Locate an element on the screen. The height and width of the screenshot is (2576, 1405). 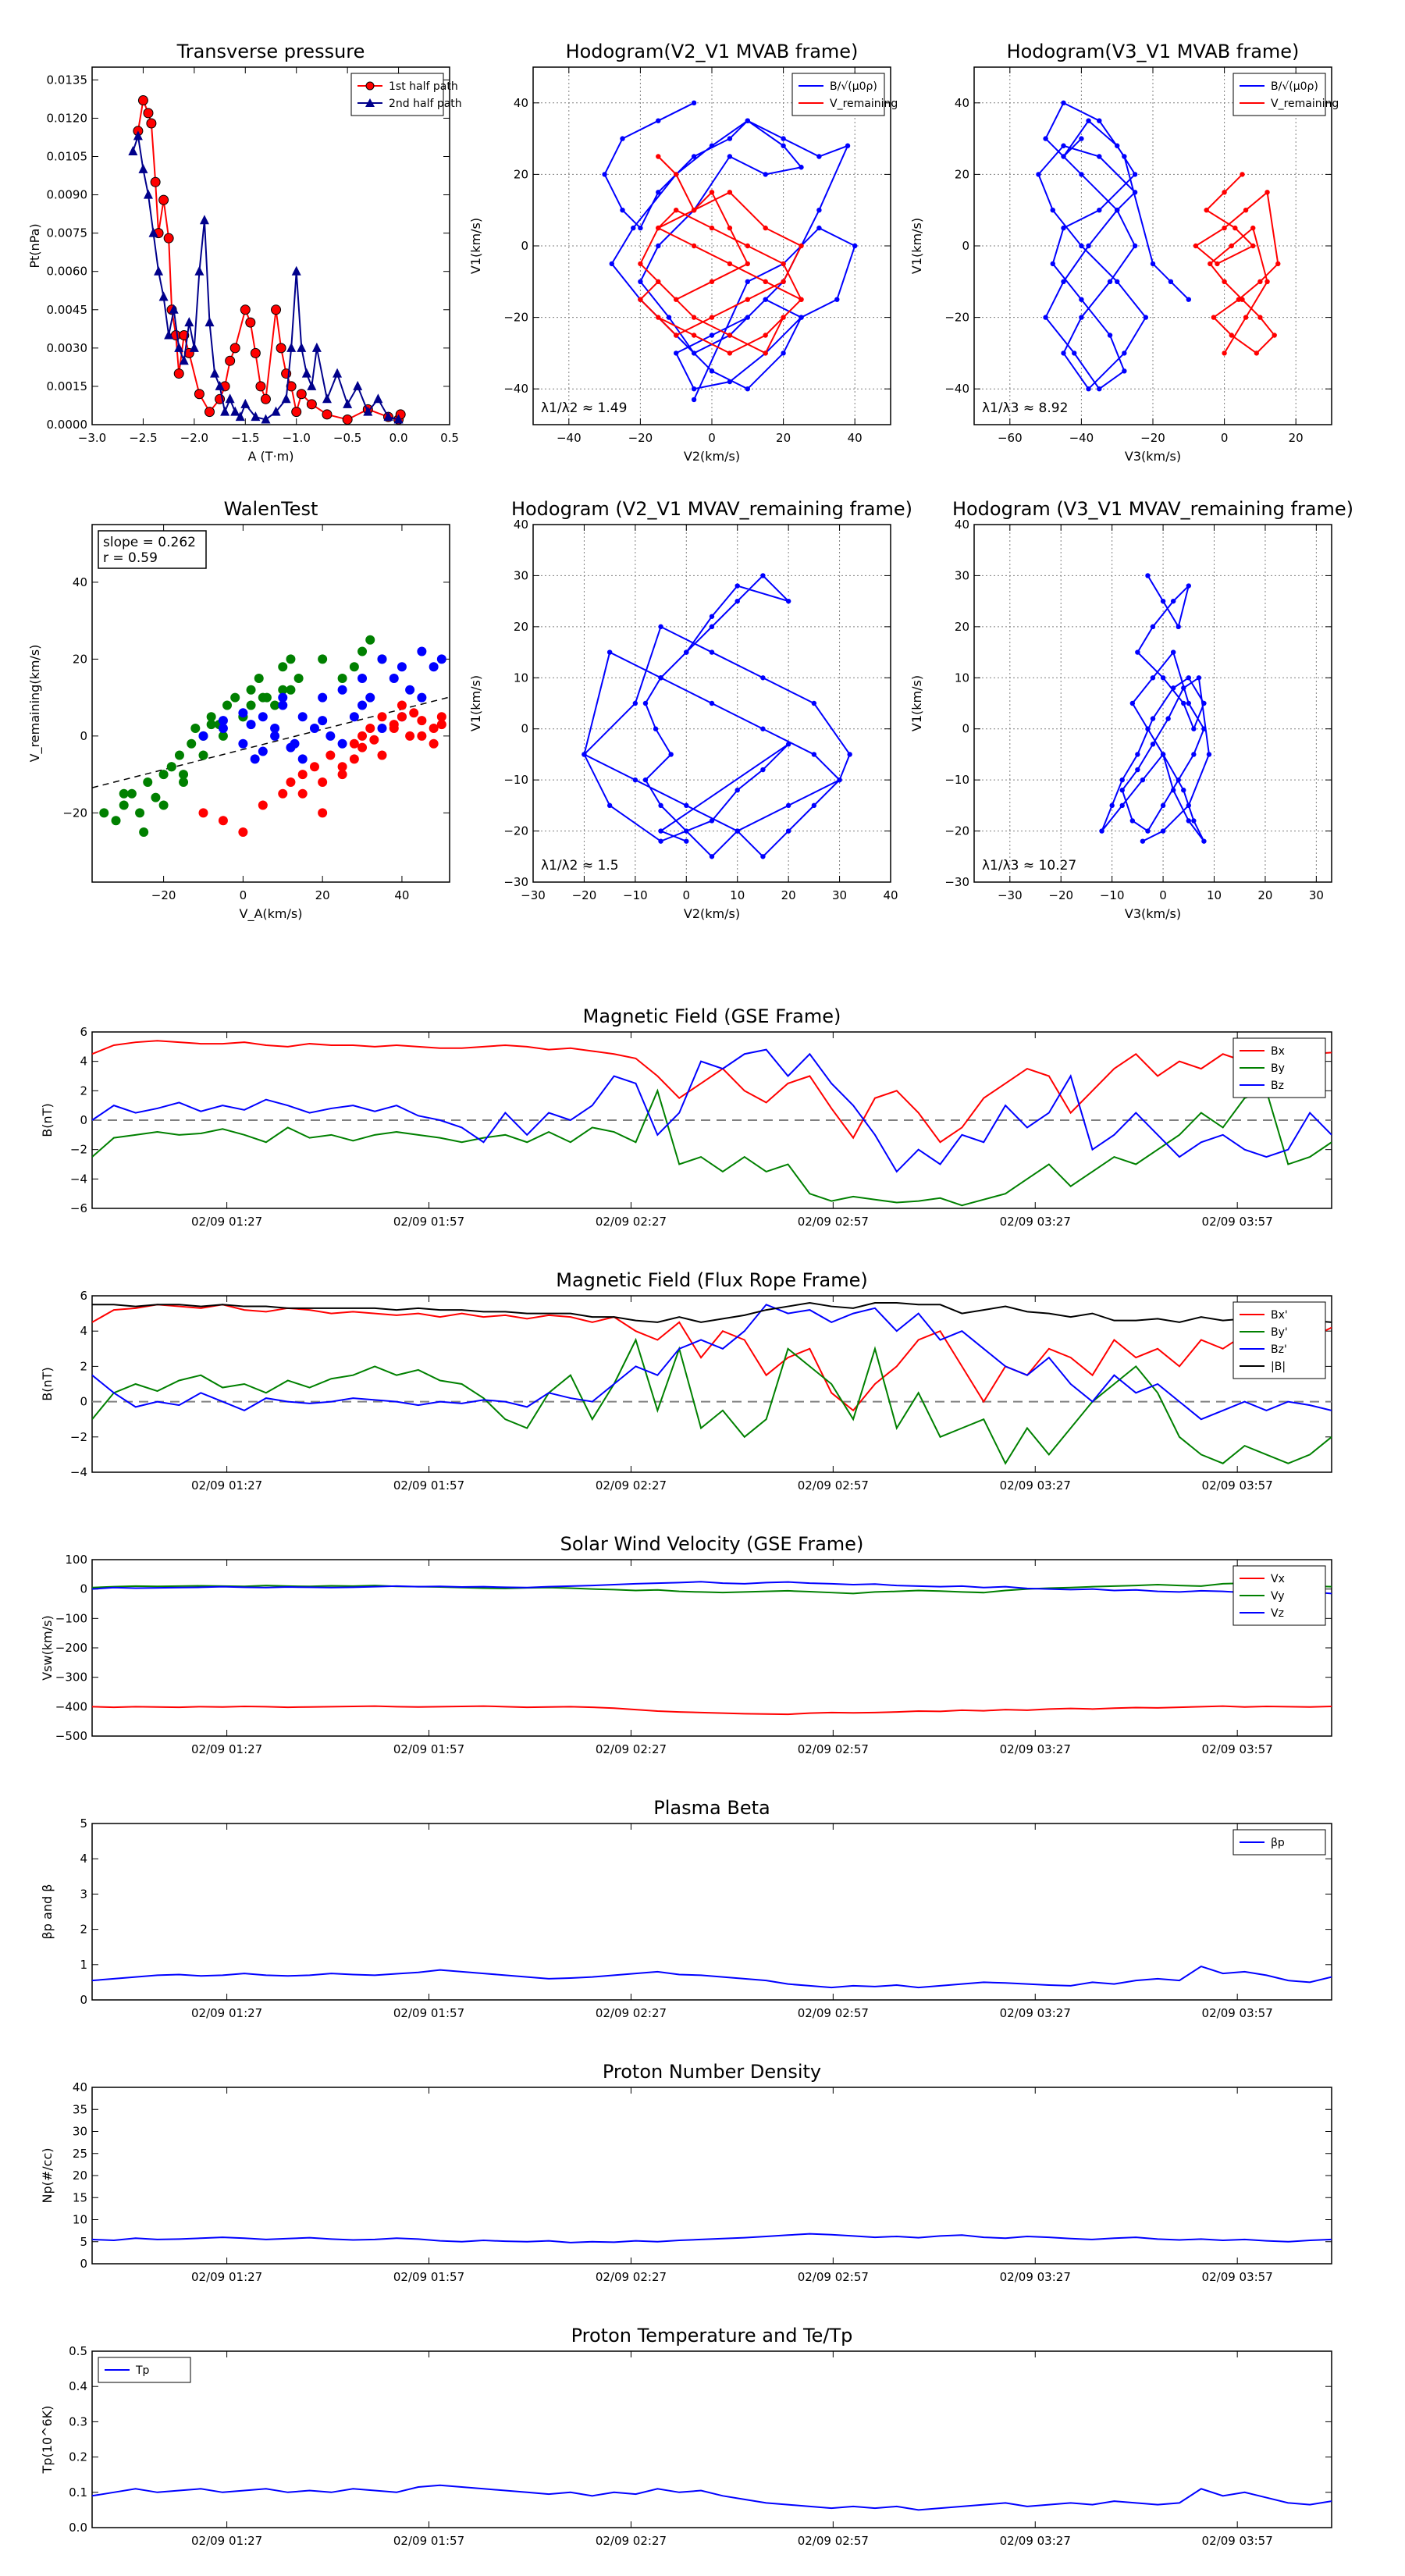
legend-label: Bx is located at coordinates (1278, 1051).